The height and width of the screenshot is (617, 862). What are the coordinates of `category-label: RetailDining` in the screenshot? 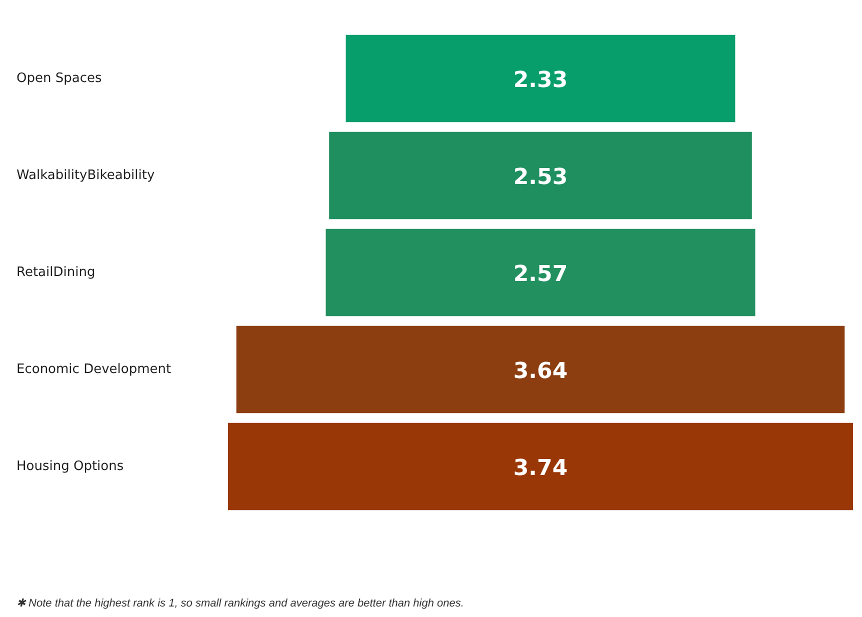 It's located at (56, 272).